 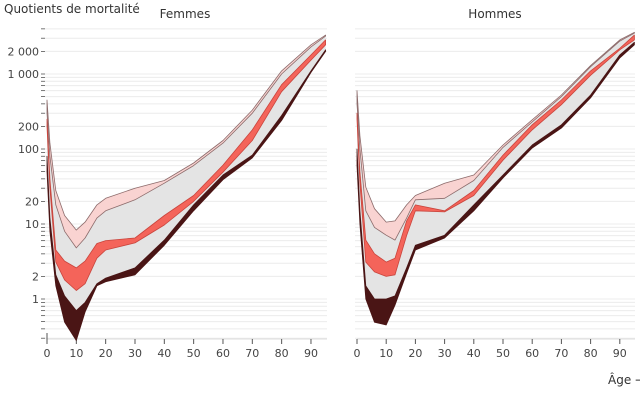 I want to click on y-tick-label: 100, so click(x=28, y=149).